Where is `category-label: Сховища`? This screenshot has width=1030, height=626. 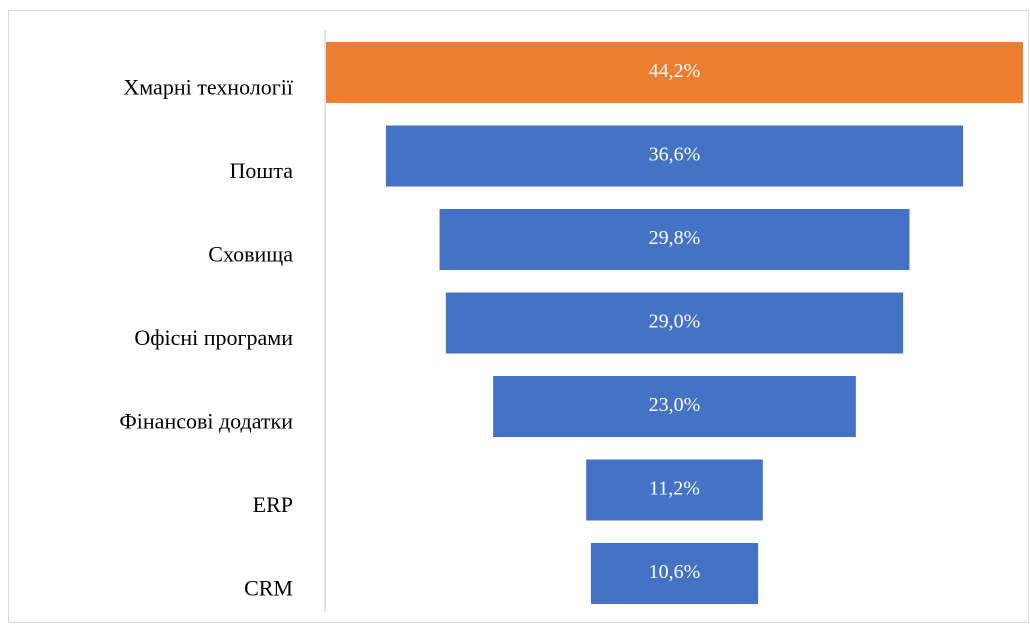 category-label: Сховища is located at coordinates (250, 254).